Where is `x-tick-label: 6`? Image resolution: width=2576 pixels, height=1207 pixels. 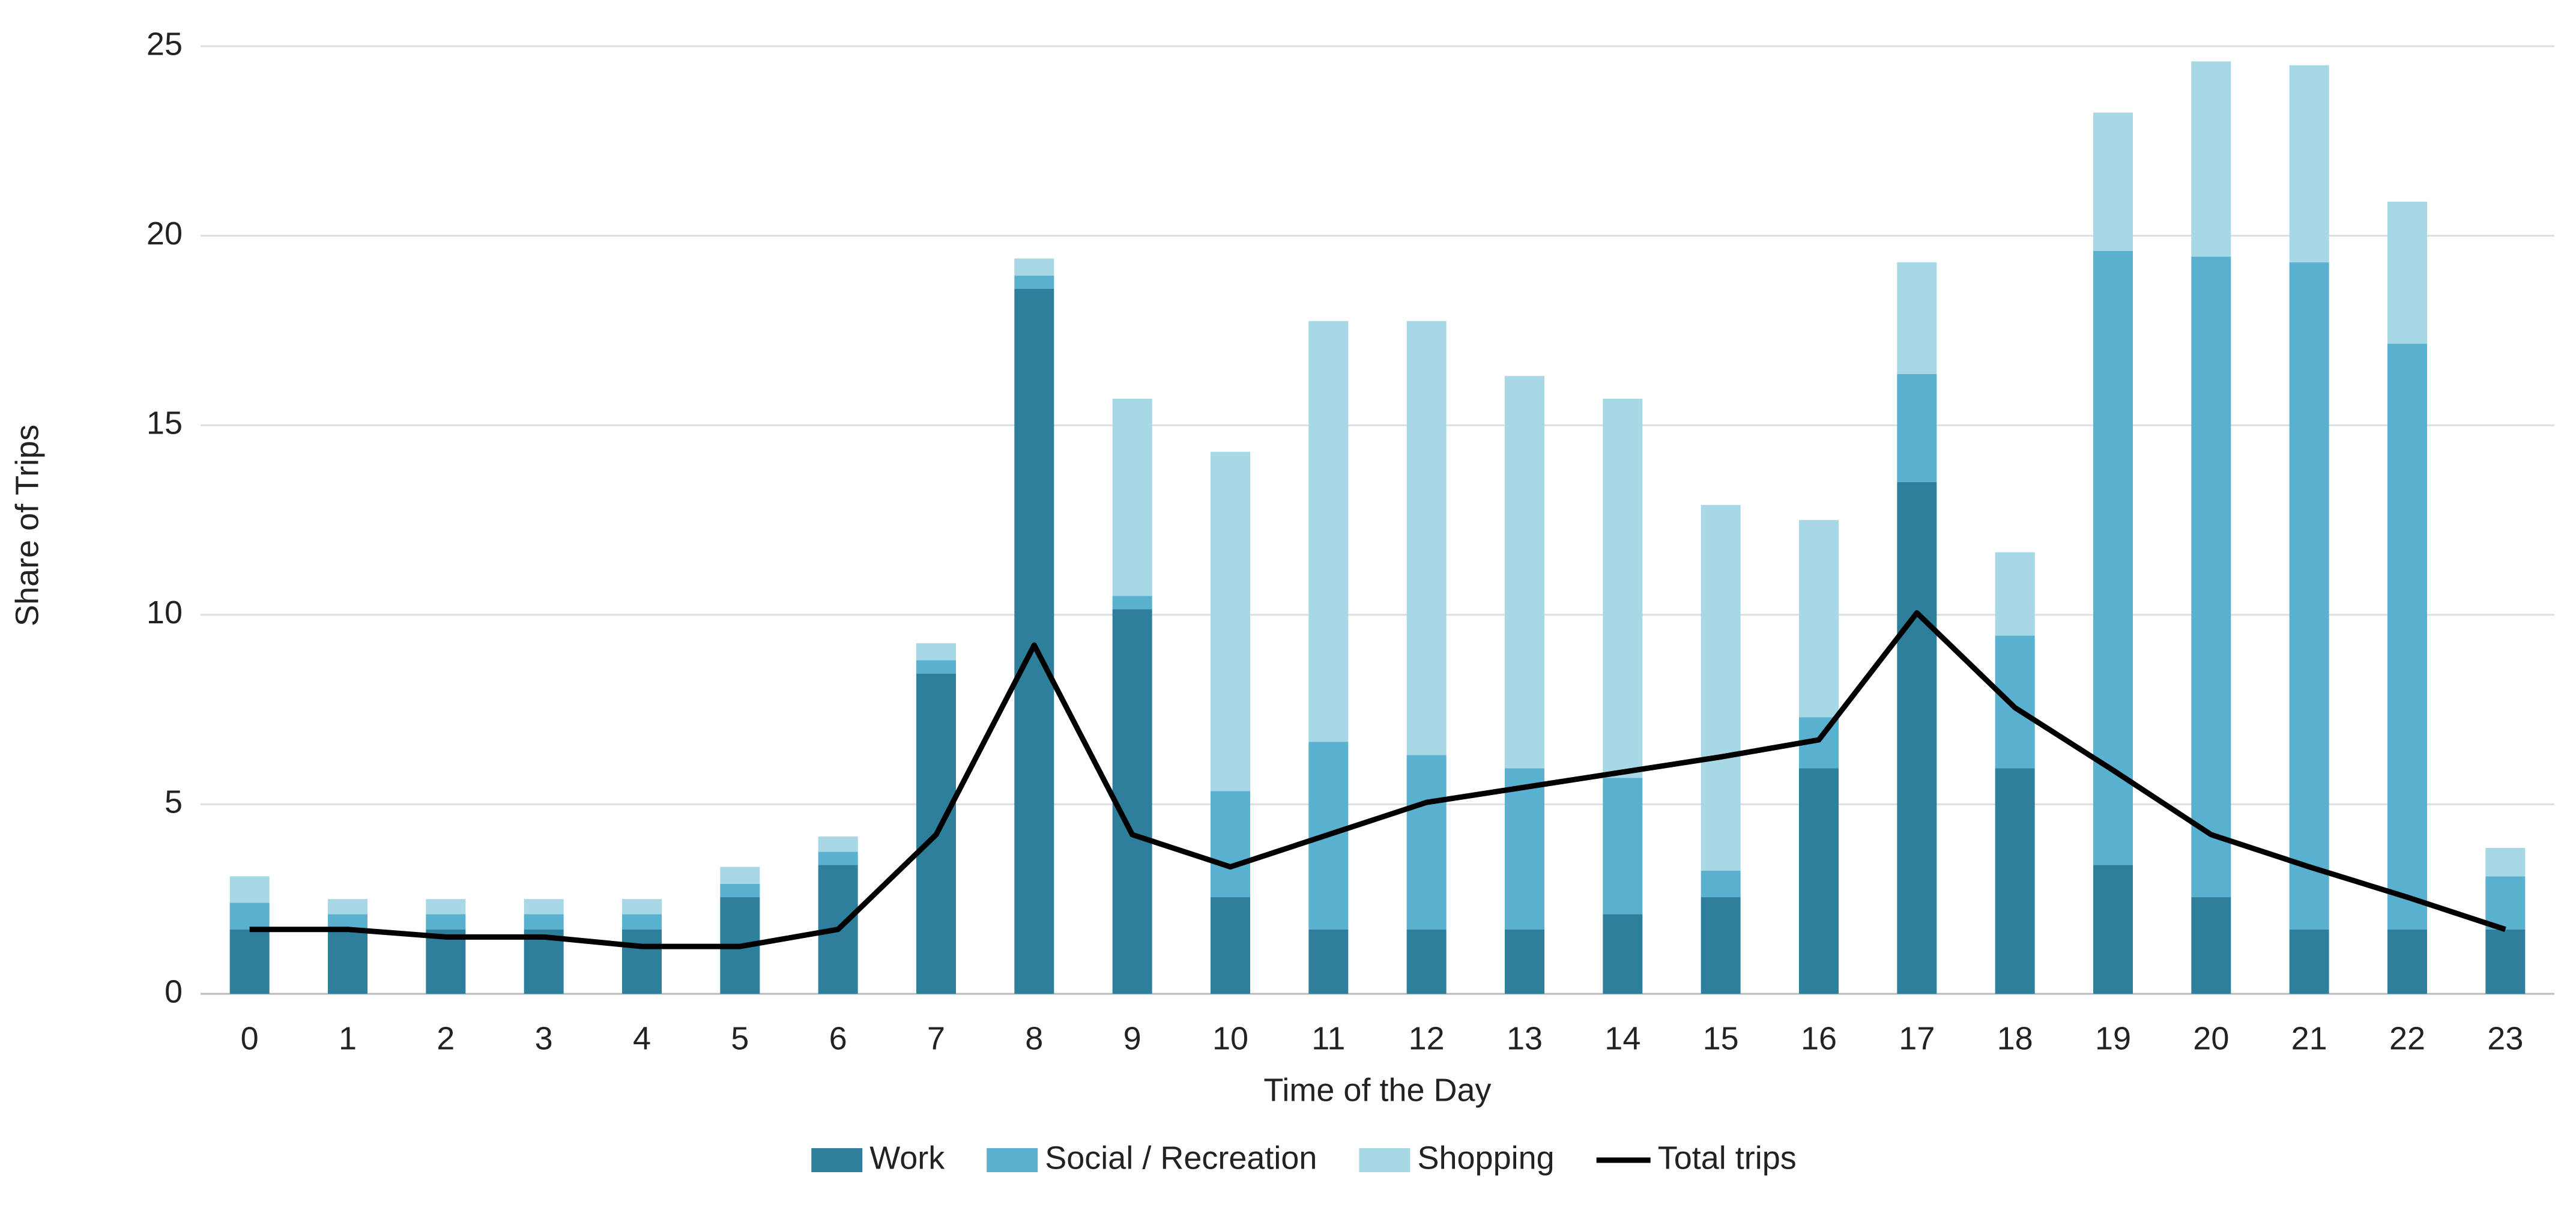 x-tick-label: 6 is located at coordinates (838, 1038).